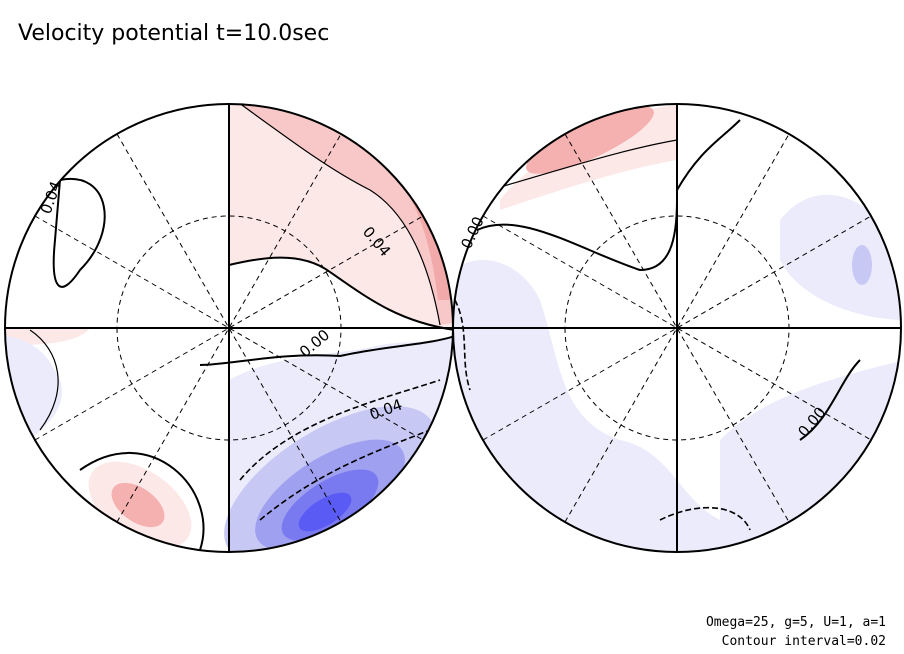  Describe the element at coordinates (51, 198) in the screenshot. I see `contour-label: 0.04` at that location.